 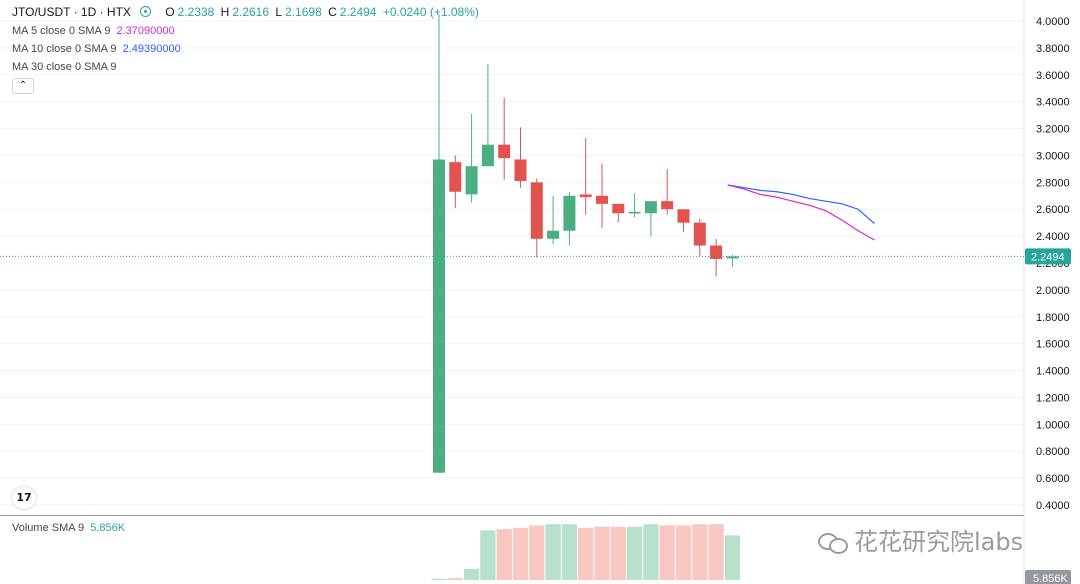 What do you see at coordinates (332, 12) in the screenshot?
I see `close-label: C` at bounding box center [332, 12].